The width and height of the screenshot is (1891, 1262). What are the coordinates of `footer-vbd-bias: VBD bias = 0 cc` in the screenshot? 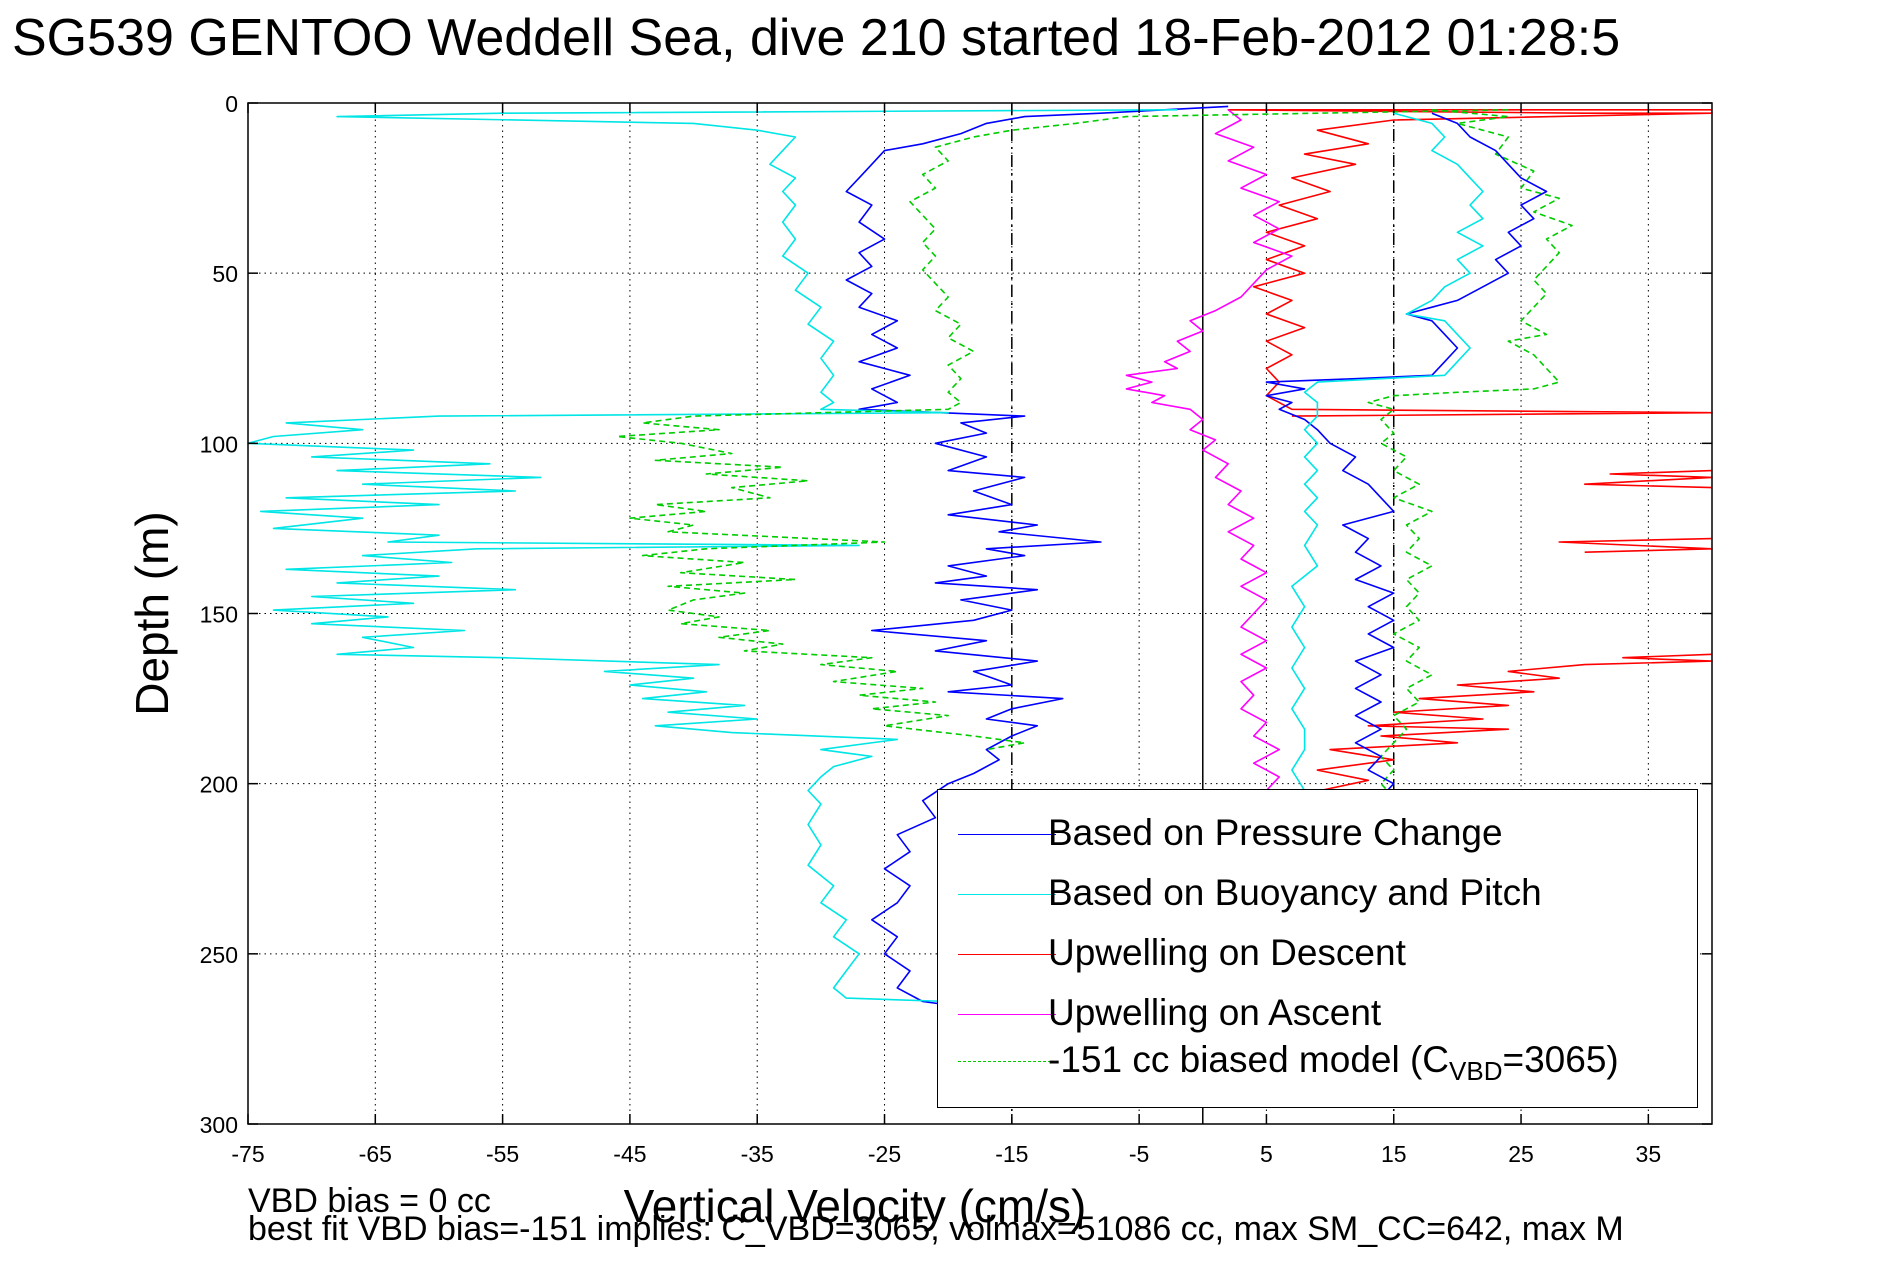 It's located at (369, 1201).